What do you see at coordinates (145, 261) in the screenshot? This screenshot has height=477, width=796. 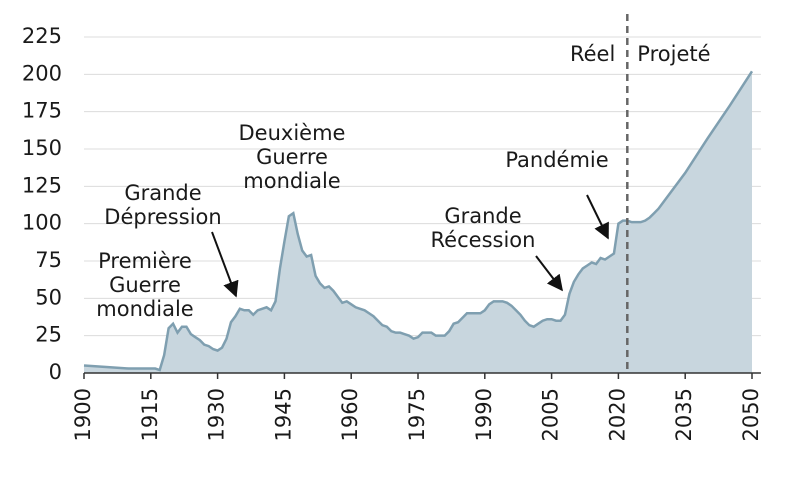 I see `annotation: Première` at bounding box center [145, 261].